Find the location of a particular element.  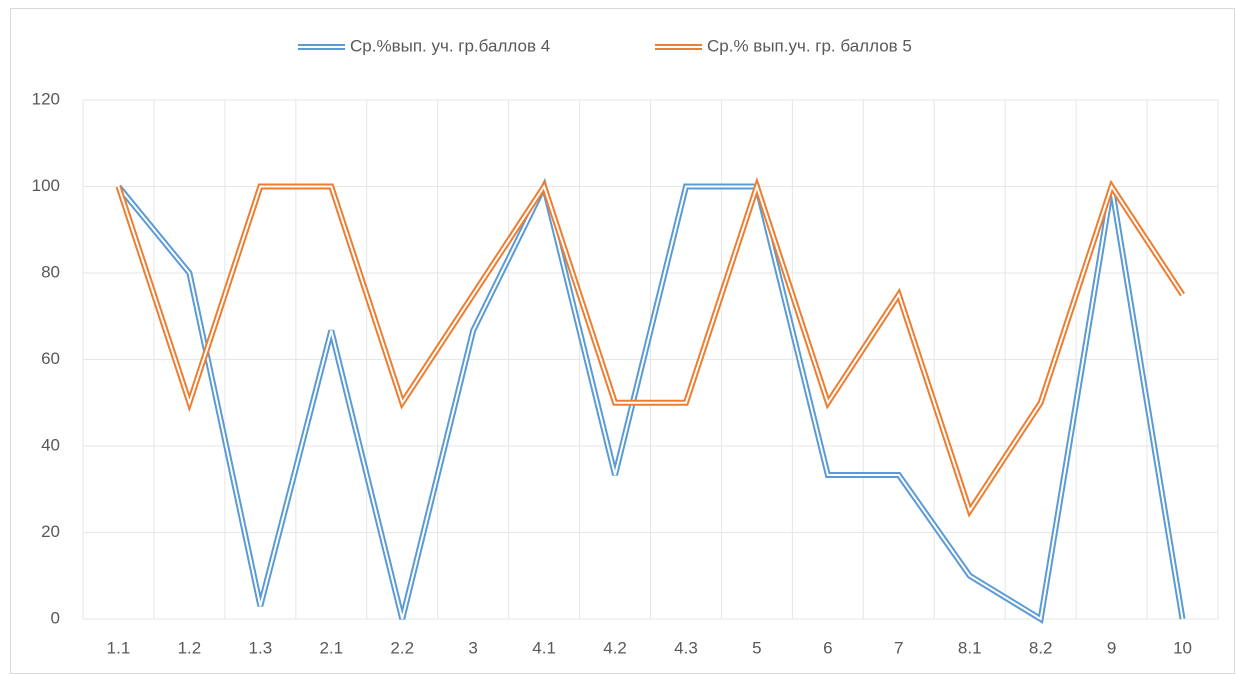

x-tick-label: 5 is located at coordinates (756, 647).